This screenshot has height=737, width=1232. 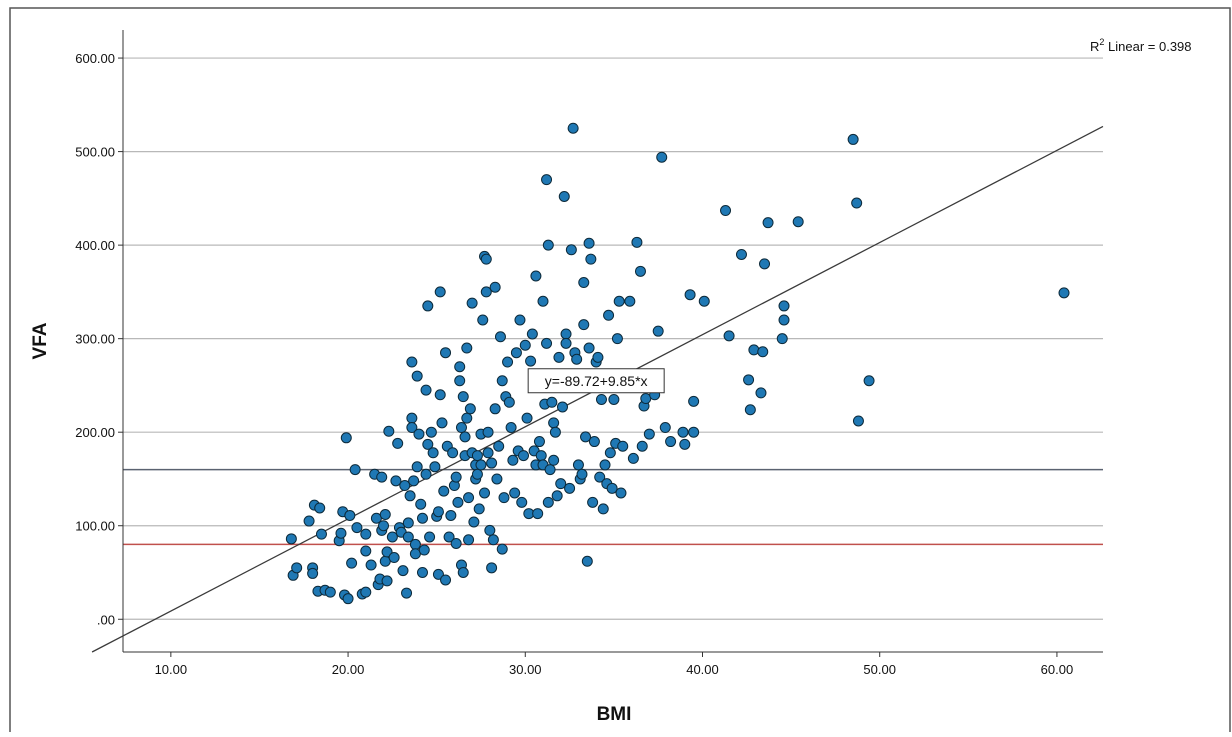 I want to click on x-tick-label: 10.00, so click(x=171, y=669).